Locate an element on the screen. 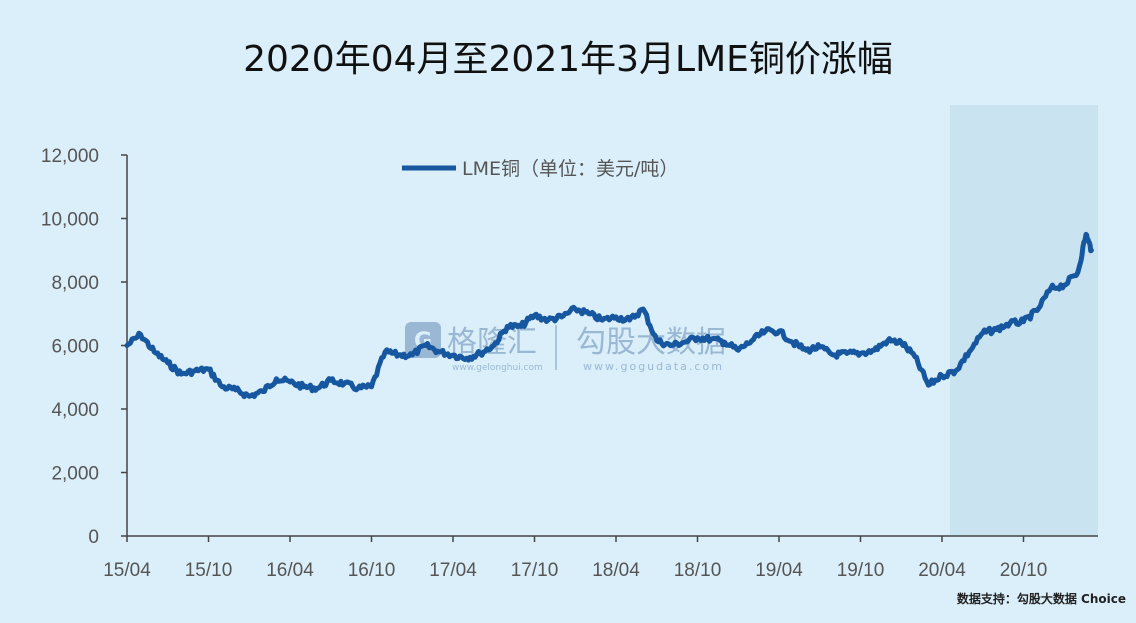 The height and width of the screenshot is (623, 1136). footer-source: 数据支持：勾股大数据 Choice is located at coordinates (1041, 599).